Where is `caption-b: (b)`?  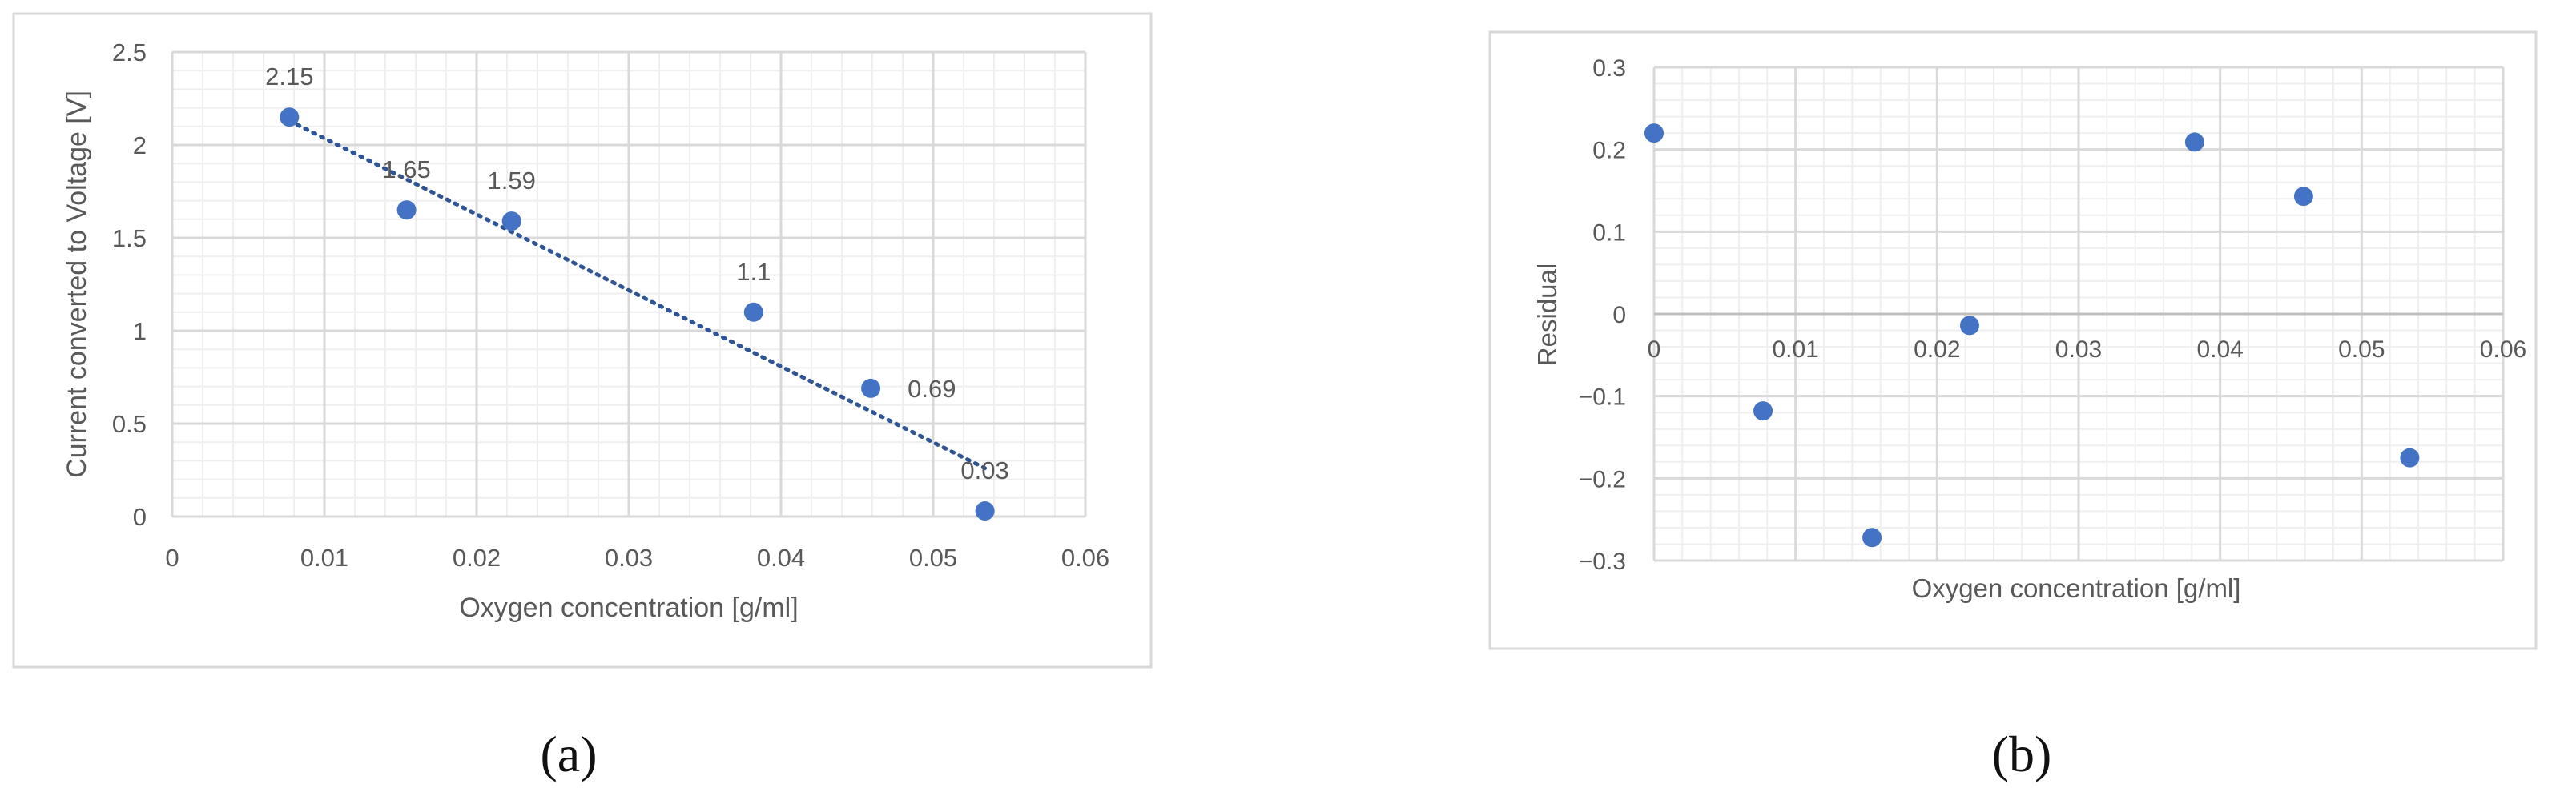 caption-b: (b) is located at coordinates (2022, 754).